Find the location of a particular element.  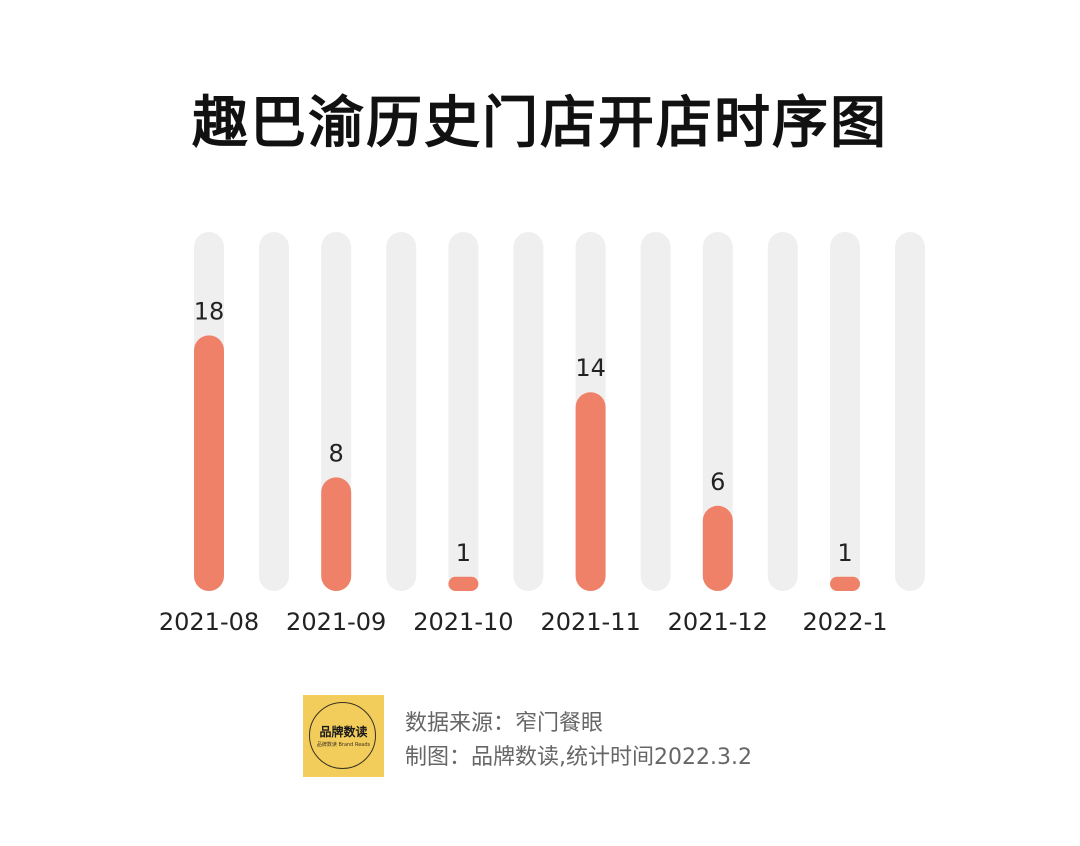

brand-logo: 品牌数读 品牌数读 Brand Reads is located at coordinates (343, 736).